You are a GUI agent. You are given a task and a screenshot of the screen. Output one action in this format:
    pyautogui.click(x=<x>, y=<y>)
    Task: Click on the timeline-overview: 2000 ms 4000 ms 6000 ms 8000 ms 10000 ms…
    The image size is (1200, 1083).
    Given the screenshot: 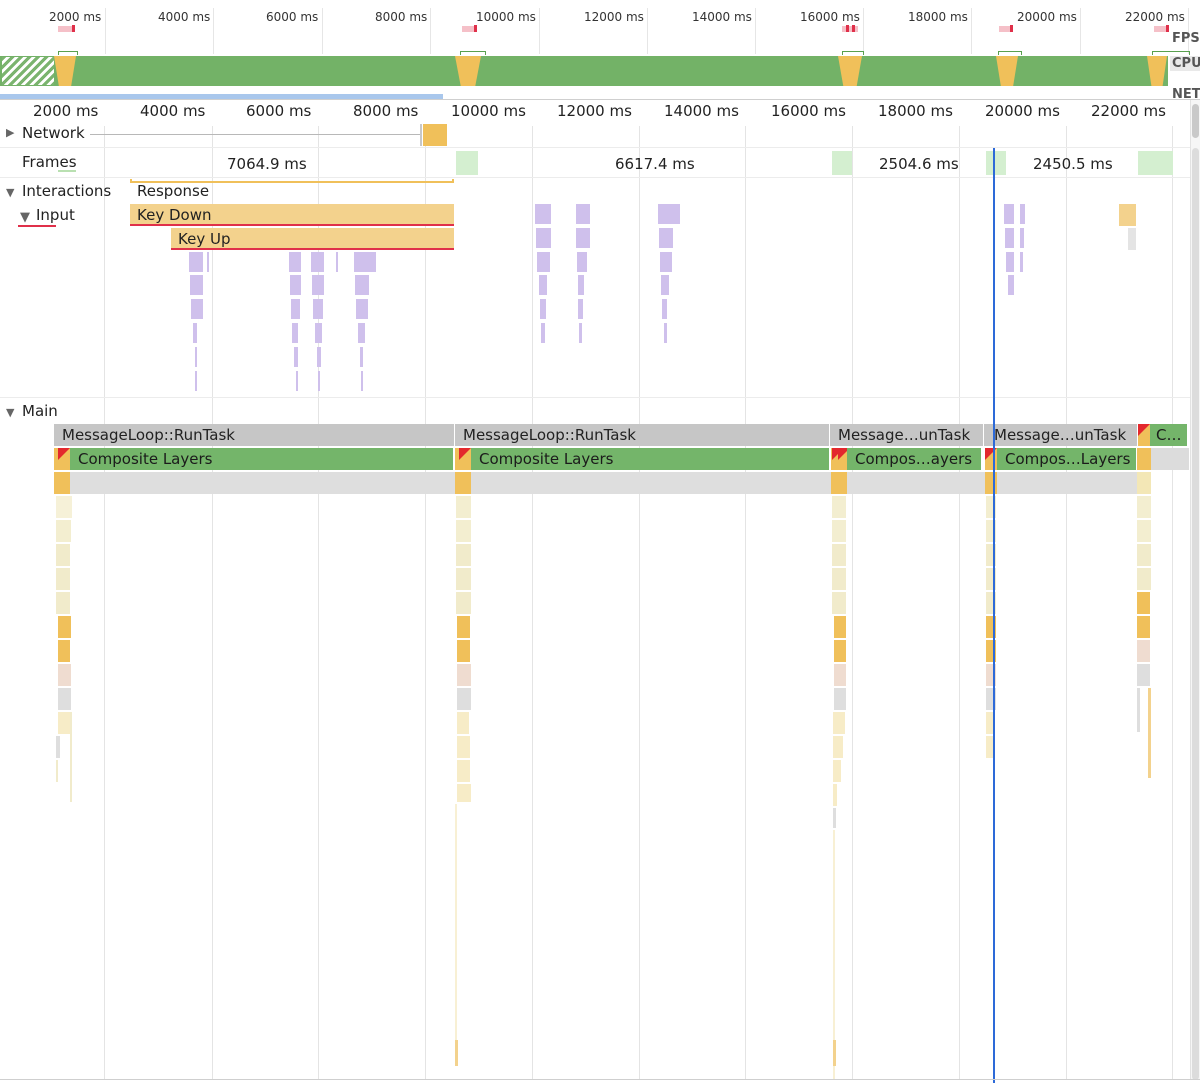 What is the action you would take?
    pyautogui.click(x=600, y=51)
    